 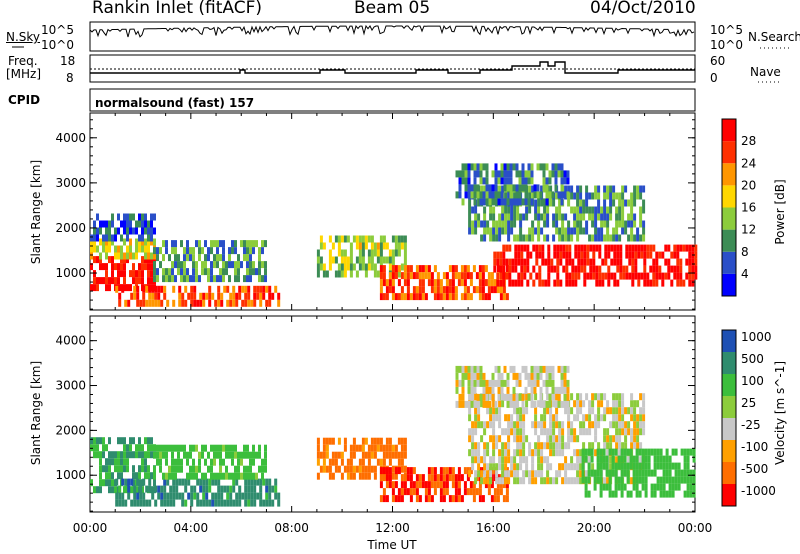 I want to click on velocity-ylabel: Slant Range [km], so click(x=36, y=413).